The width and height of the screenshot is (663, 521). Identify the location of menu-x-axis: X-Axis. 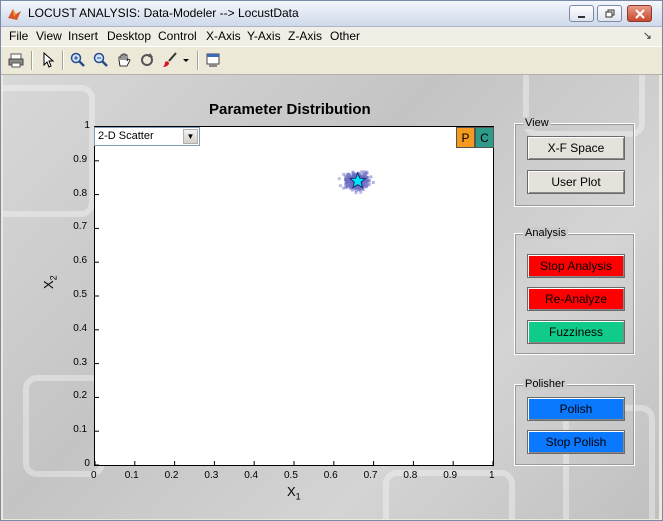
(223, 36).